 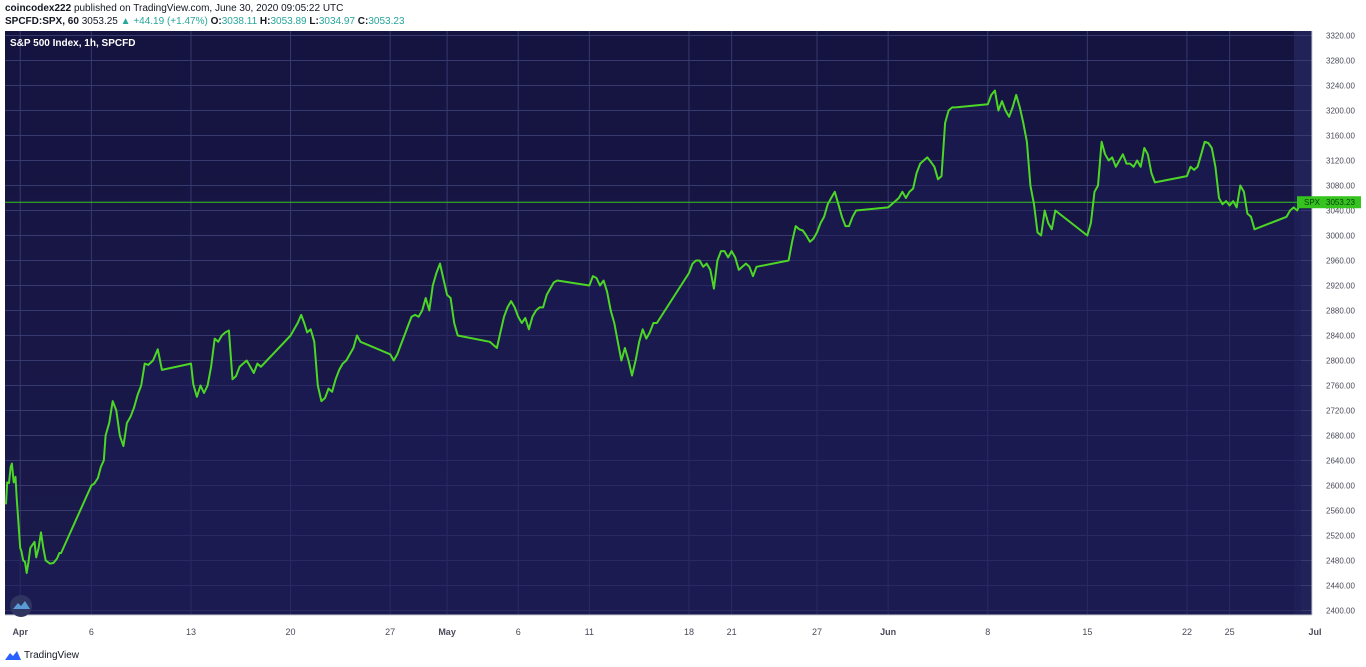 I want to click on y-tick-label: 3280.00, so click(x=1340, y=61).